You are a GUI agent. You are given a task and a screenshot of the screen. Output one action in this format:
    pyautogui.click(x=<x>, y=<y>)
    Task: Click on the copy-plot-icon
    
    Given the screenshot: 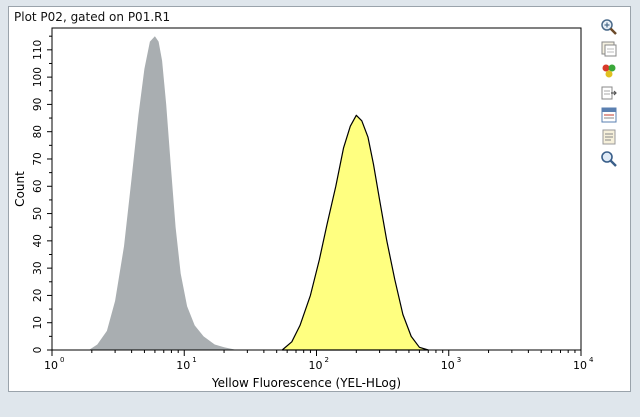 What is the action you would take?
    pyautogui.click(x=609, y=49)
    